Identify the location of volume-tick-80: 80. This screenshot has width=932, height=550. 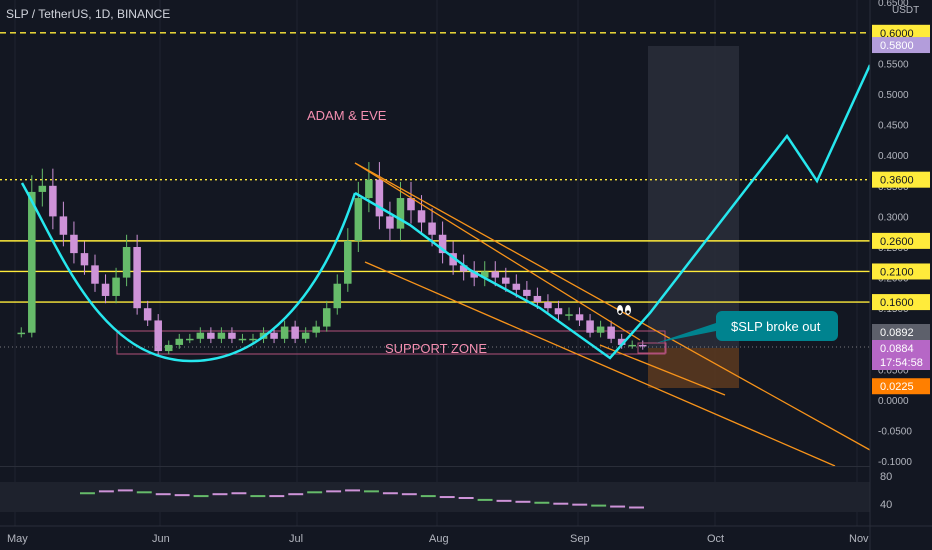
(886, 477).